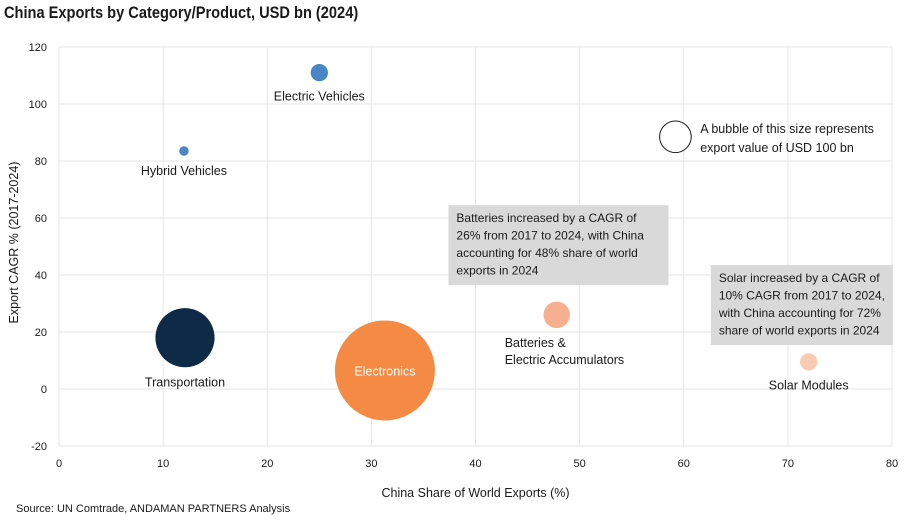 This screenshot has width=911, height=523. What do you see at coordinates (787, 129) in the screenshot?
I see `size-legend-text: A bubble of this size represents` at bounding box center [787, 129].